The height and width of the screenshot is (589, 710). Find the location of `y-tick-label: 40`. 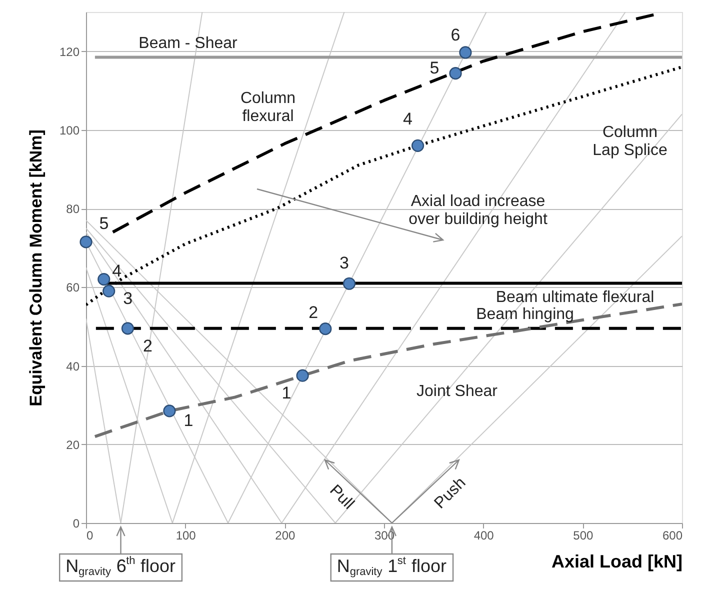

y-tick-label: 40 is located at coordinates (73, 366).